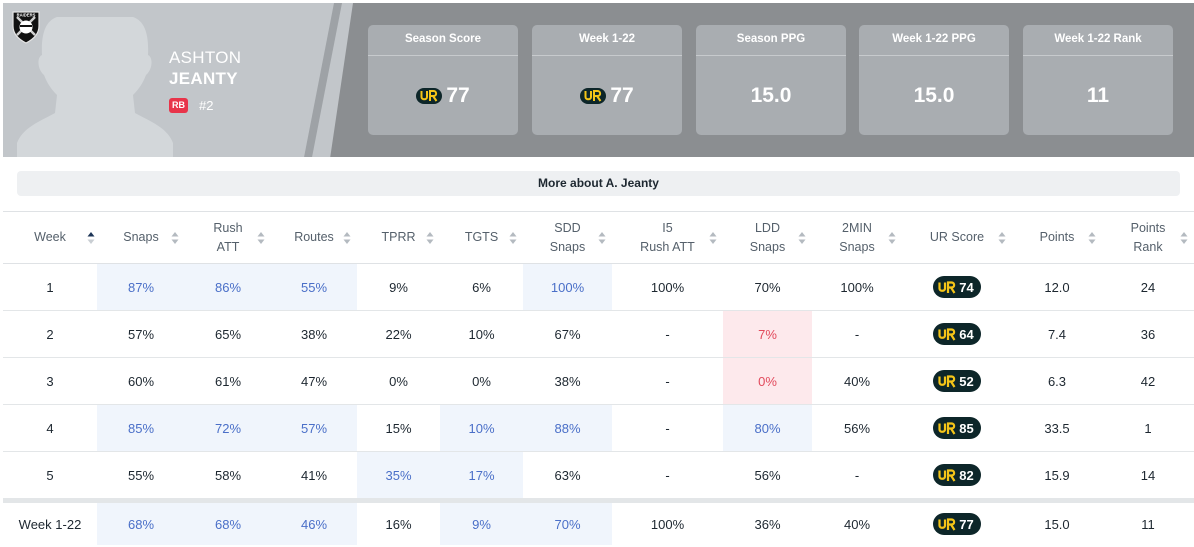  I want to click on column-header-line2: Rank, so click(1148, 246).